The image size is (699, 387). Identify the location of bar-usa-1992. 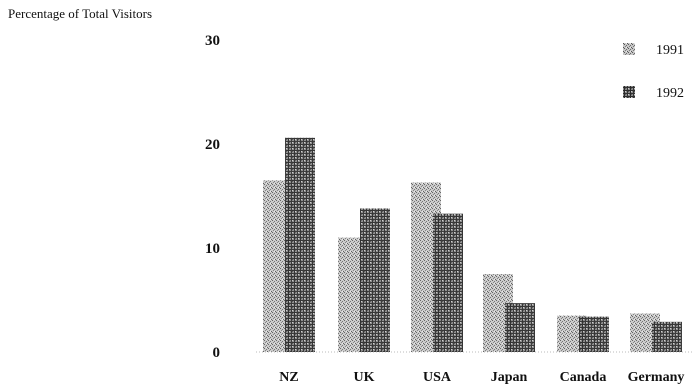
(448, 282).